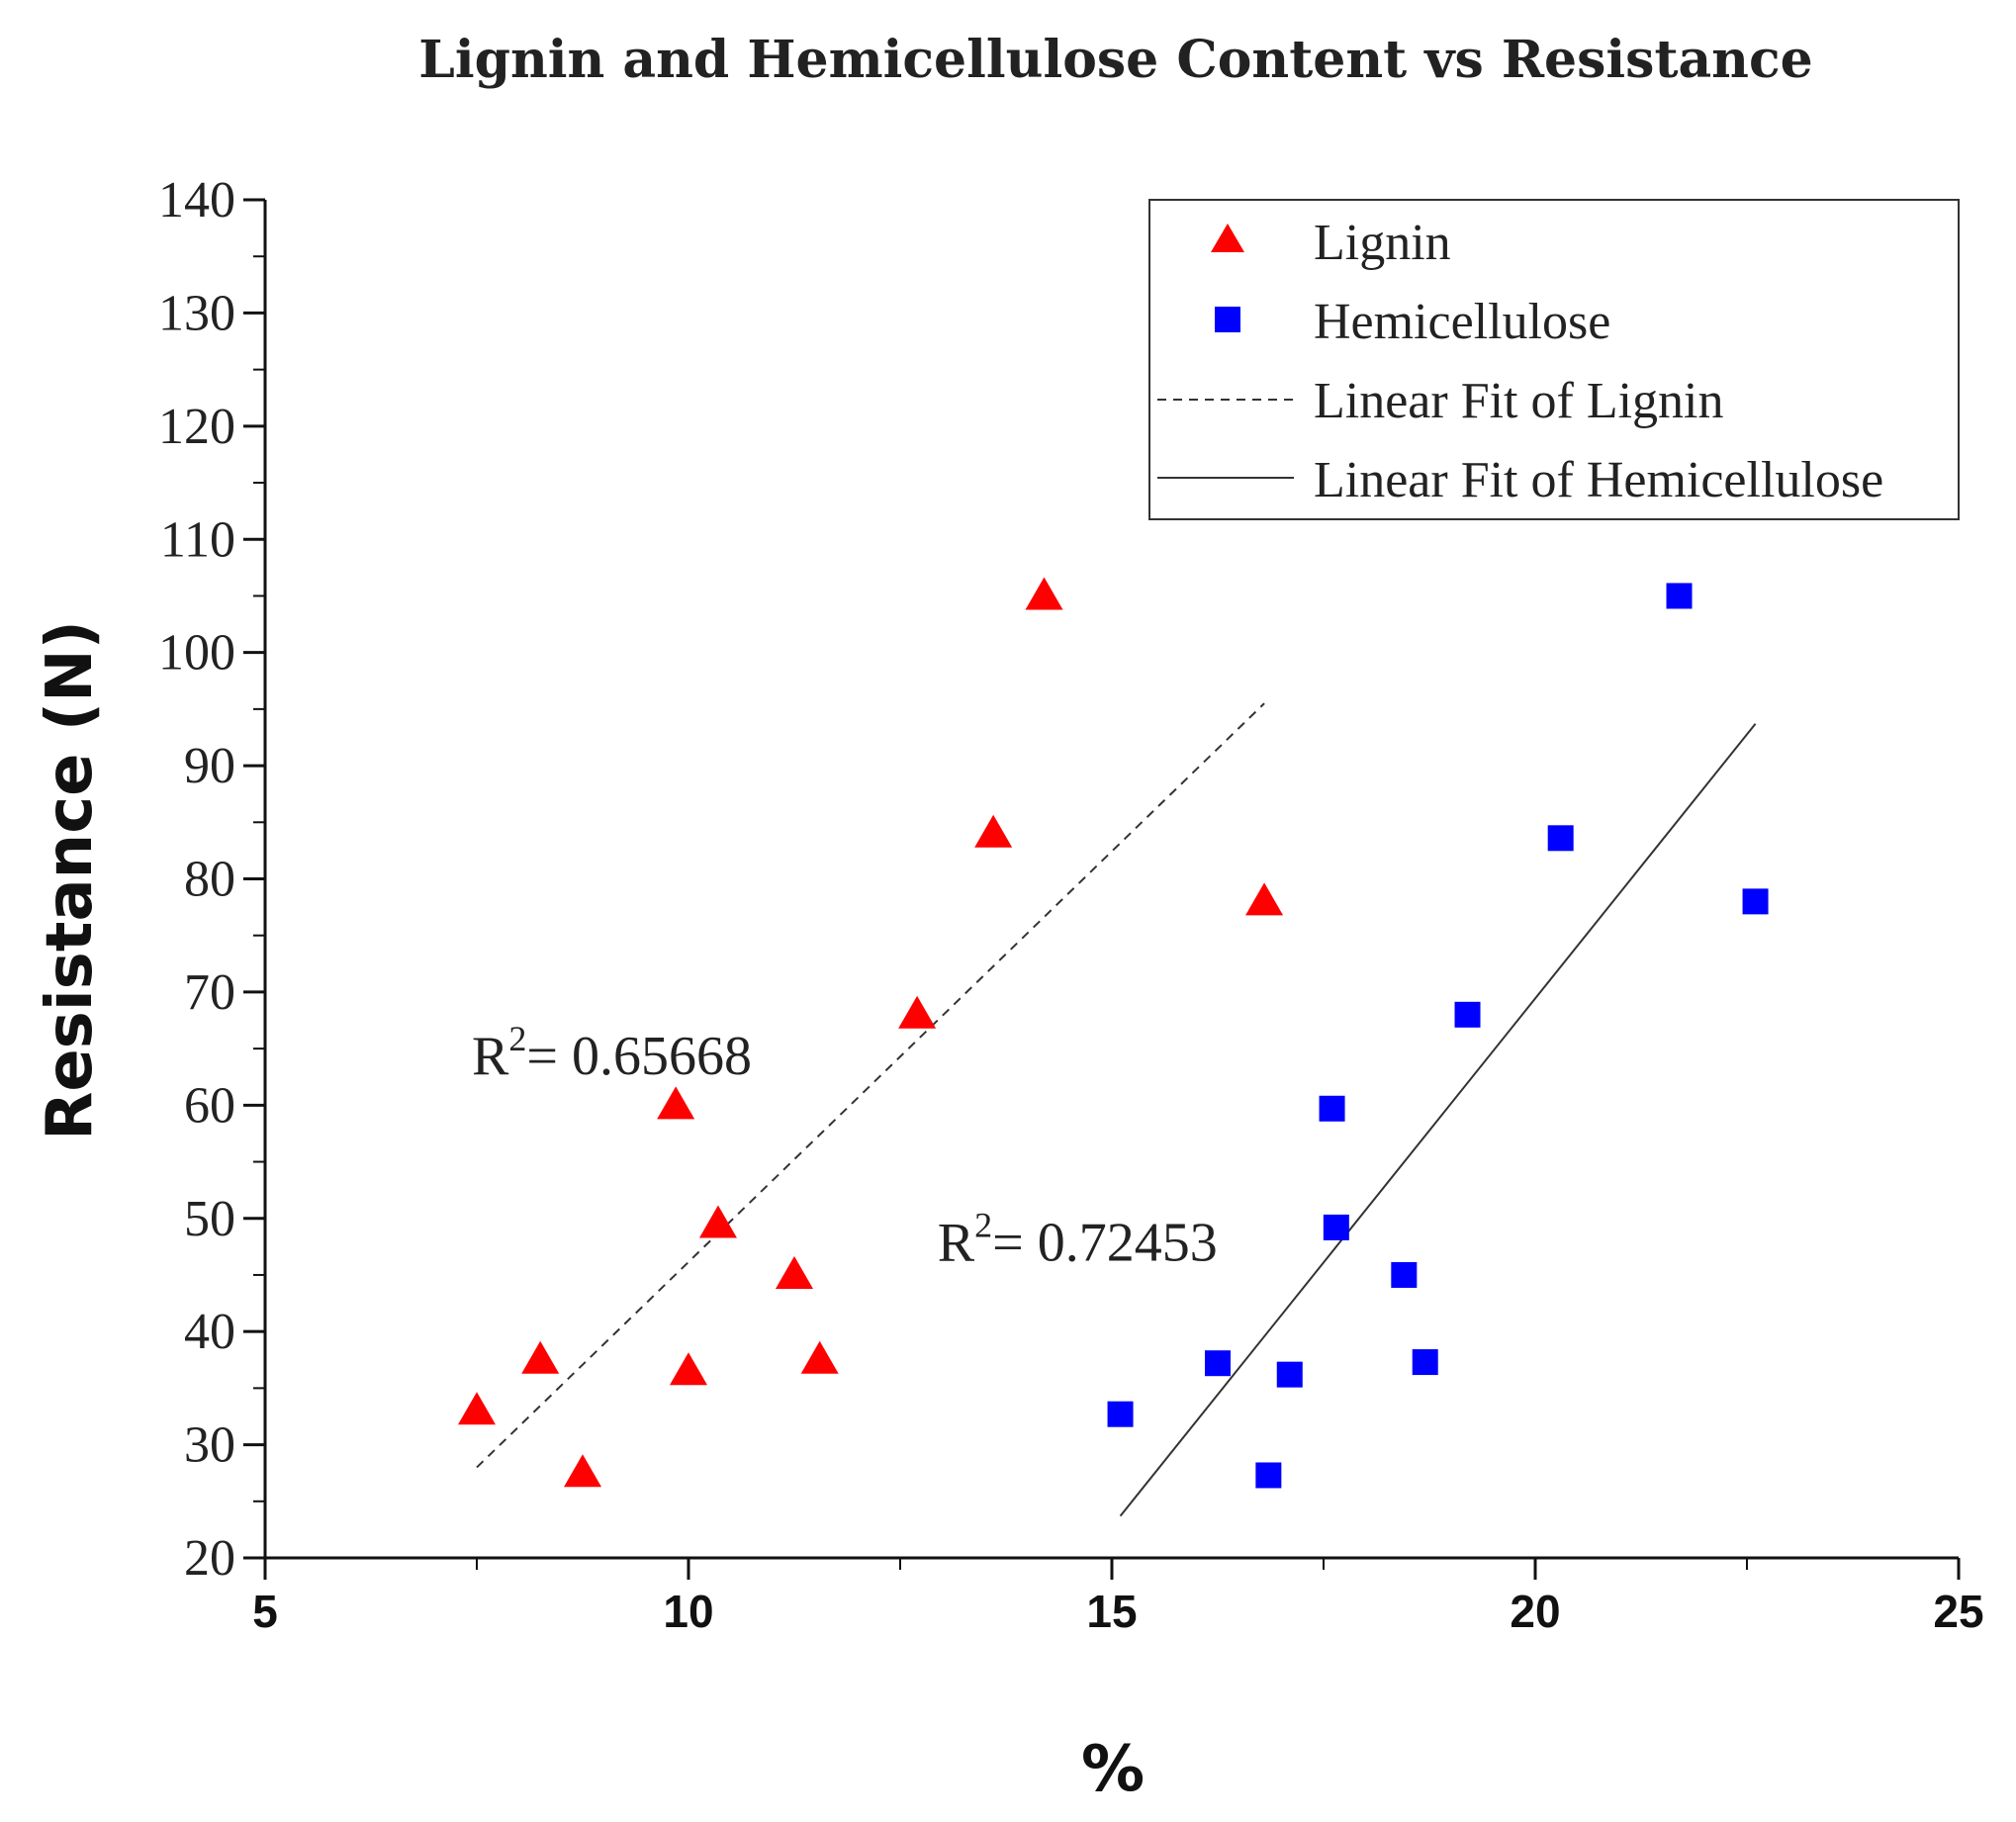  I want to click on x-ticks: 5 10 15 20 25, so click(1118, 1597).